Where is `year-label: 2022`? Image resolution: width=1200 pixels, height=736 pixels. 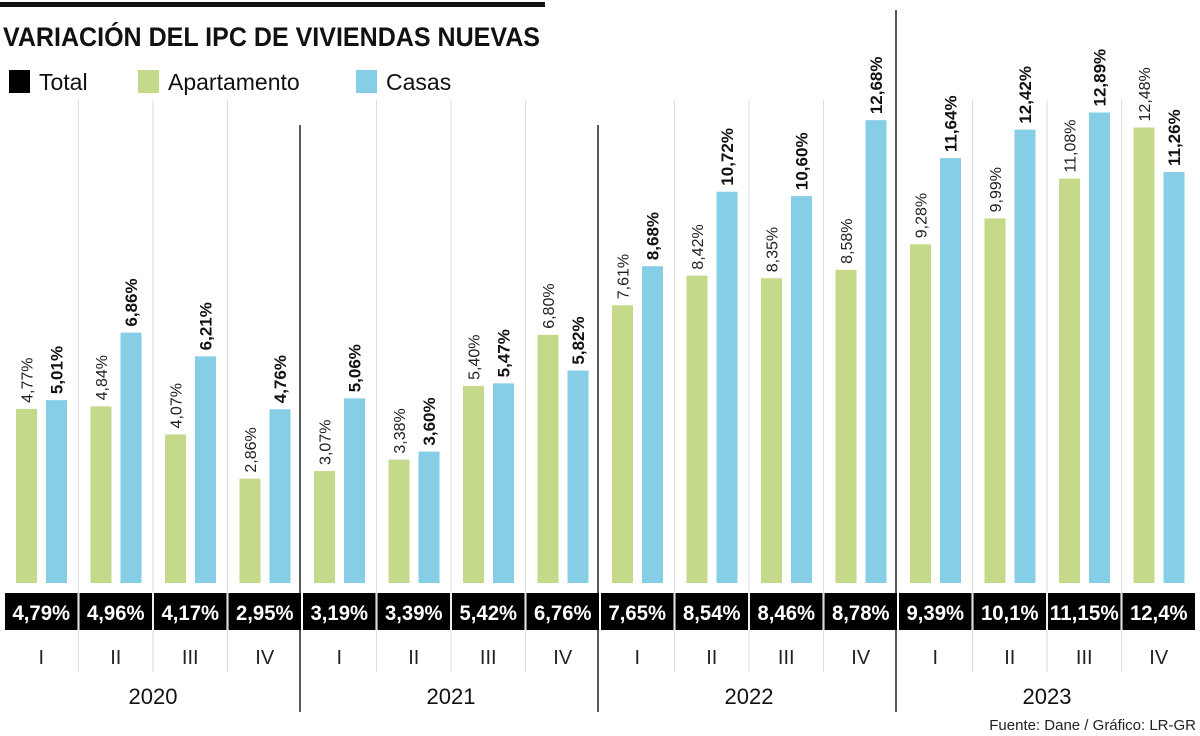
year-label: 2022 is located at coordinates (749, 696).